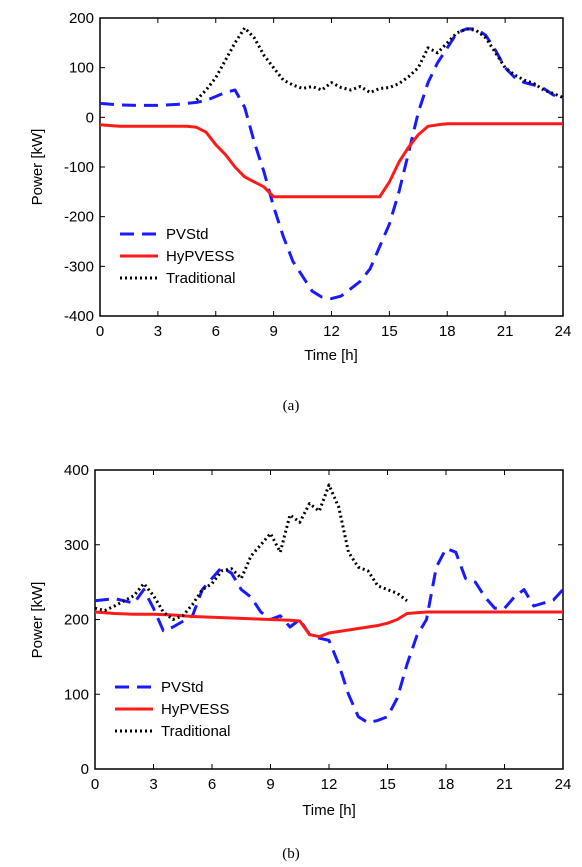  Describe the element at coordinates (331, 355) in the screenshot. I see `x-axis-label-a: Time [h]` at that location.